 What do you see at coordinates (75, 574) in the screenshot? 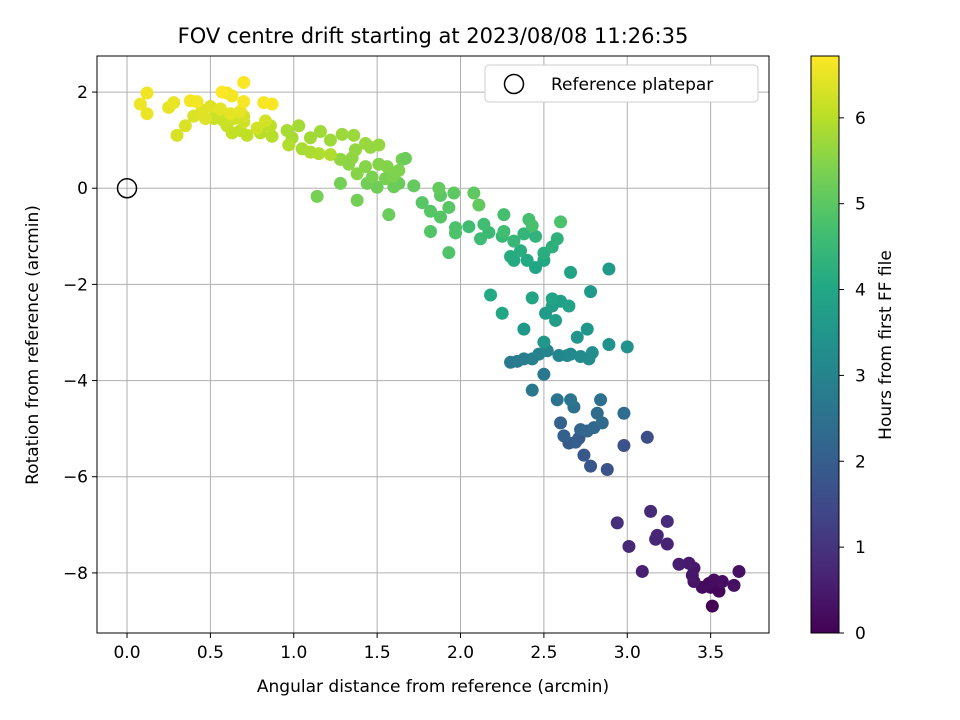
I see `y-tick-label: −8` at bounding box center [75, 574].